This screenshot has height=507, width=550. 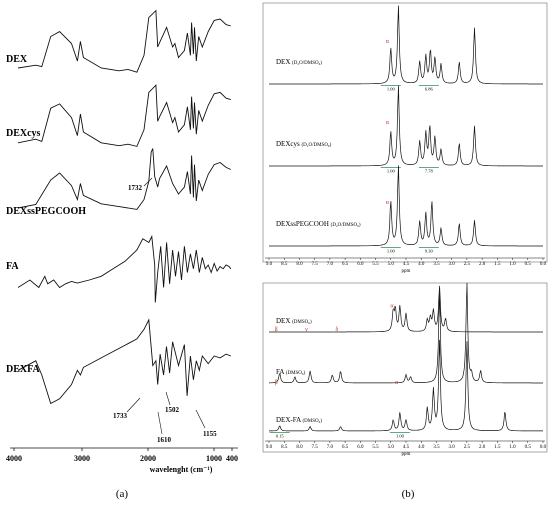 What do you see at coordinates (148, 458) in the screenshot?
I see `ir-tick-label-2000: 2000` at bounding box center [148, 458].